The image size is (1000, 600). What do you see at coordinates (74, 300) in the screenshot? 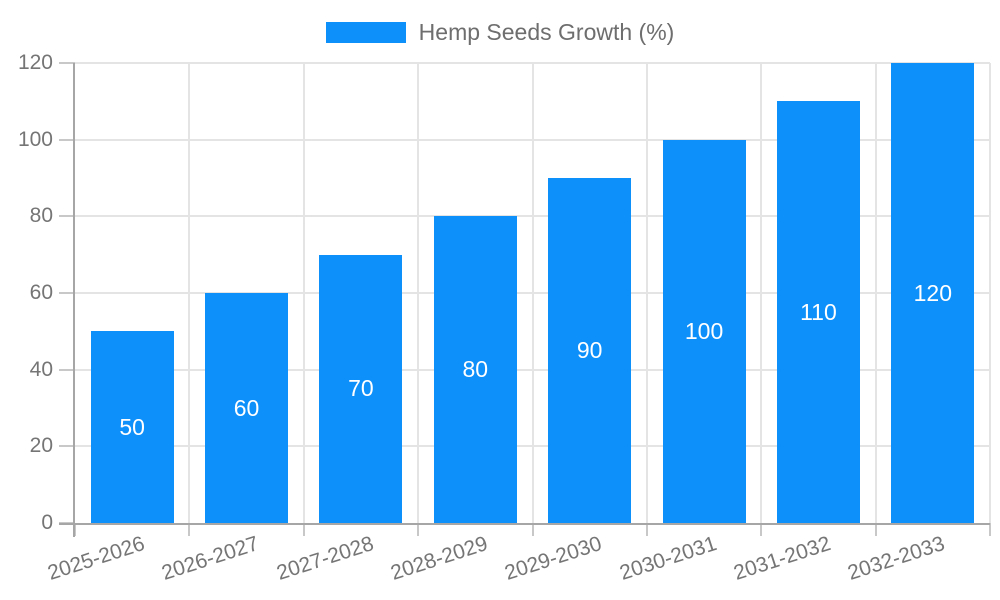
I see `y-axis-line` at bounding box center [74, 300].